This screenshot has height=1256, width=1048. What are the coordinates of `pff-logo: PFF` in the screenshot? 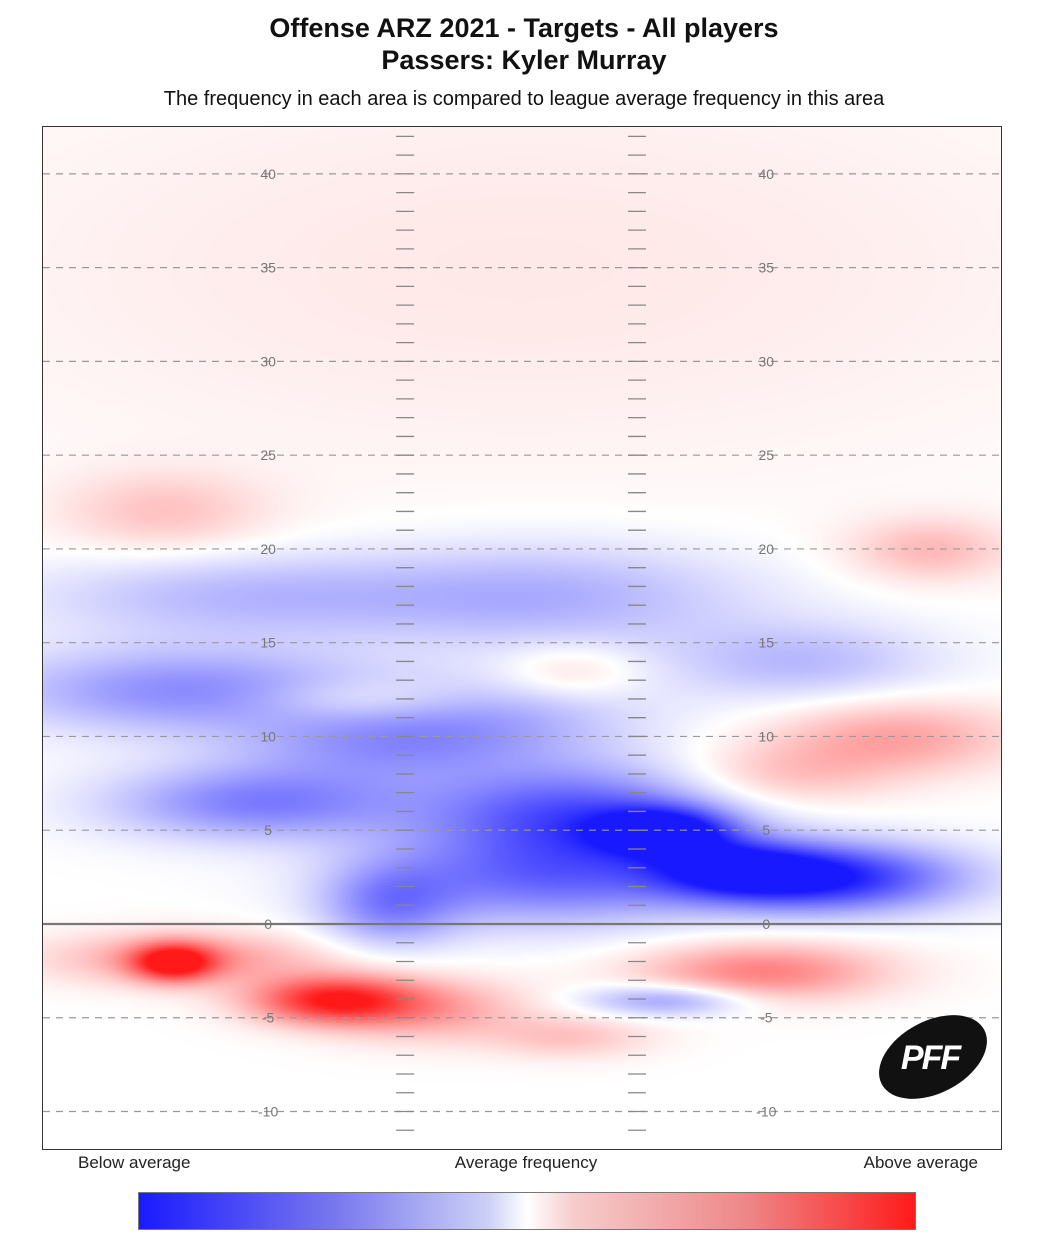 It's located at (933, 1057).